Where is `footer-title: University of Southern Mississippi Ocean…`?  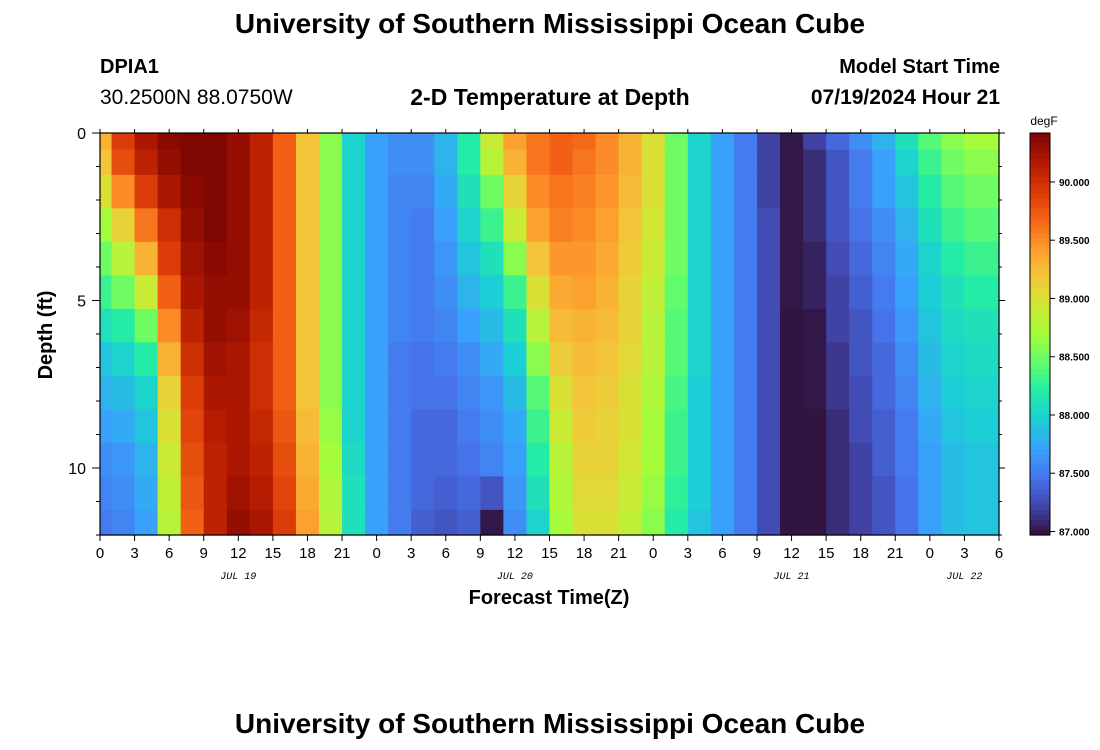
footer-title: University of Southern Mississippi Ocean… is located at coordinates (550, 723).